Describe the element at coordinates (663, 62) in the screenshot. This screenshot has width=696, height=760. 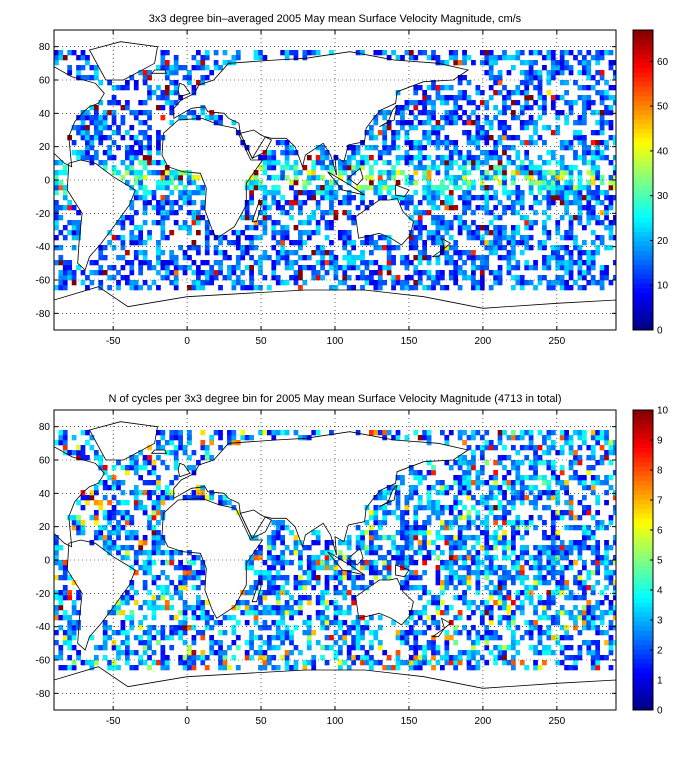
I see `colorbar-tick-label: 60` at that location.